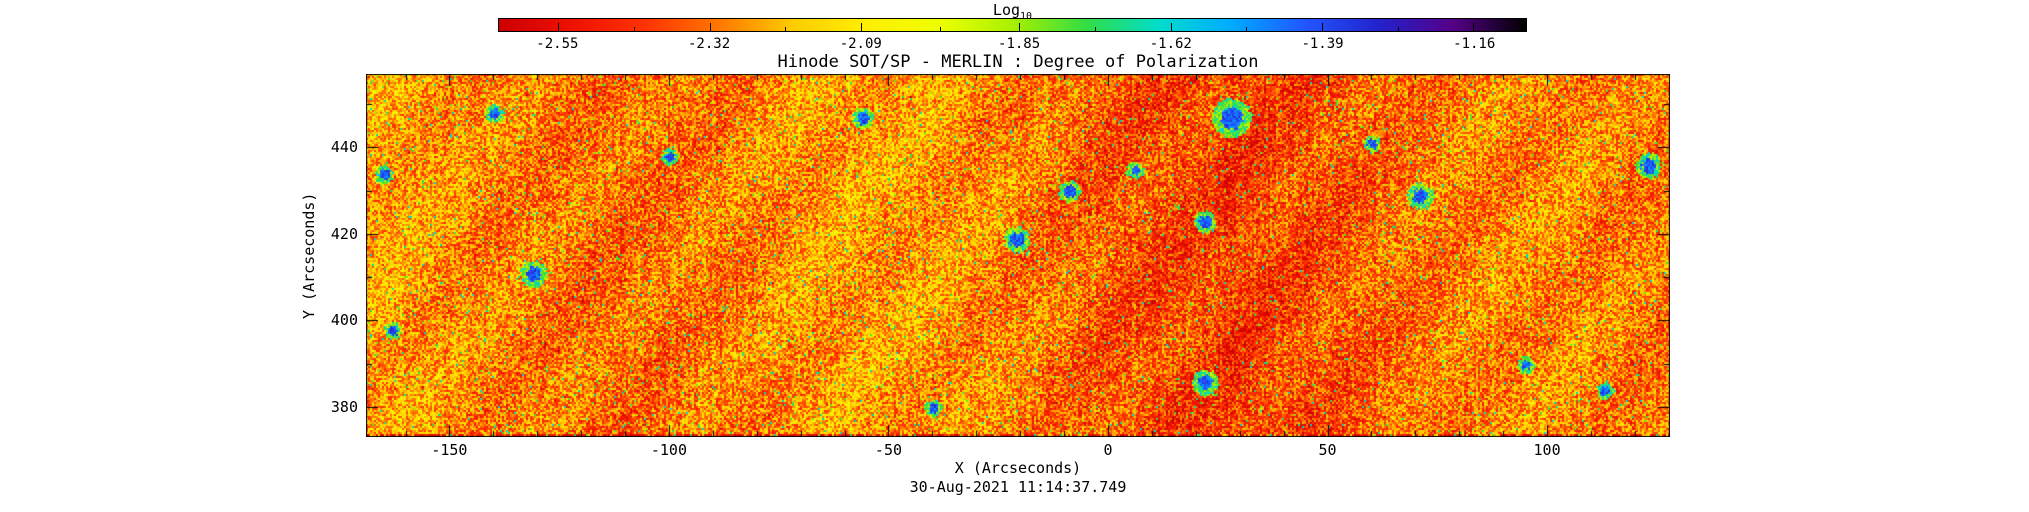 The height and width of the screenshot is (512, 2029). Describe the element at coordinates (888, 450) in the screenshot. I see `x-tick-label: -50` at that location.